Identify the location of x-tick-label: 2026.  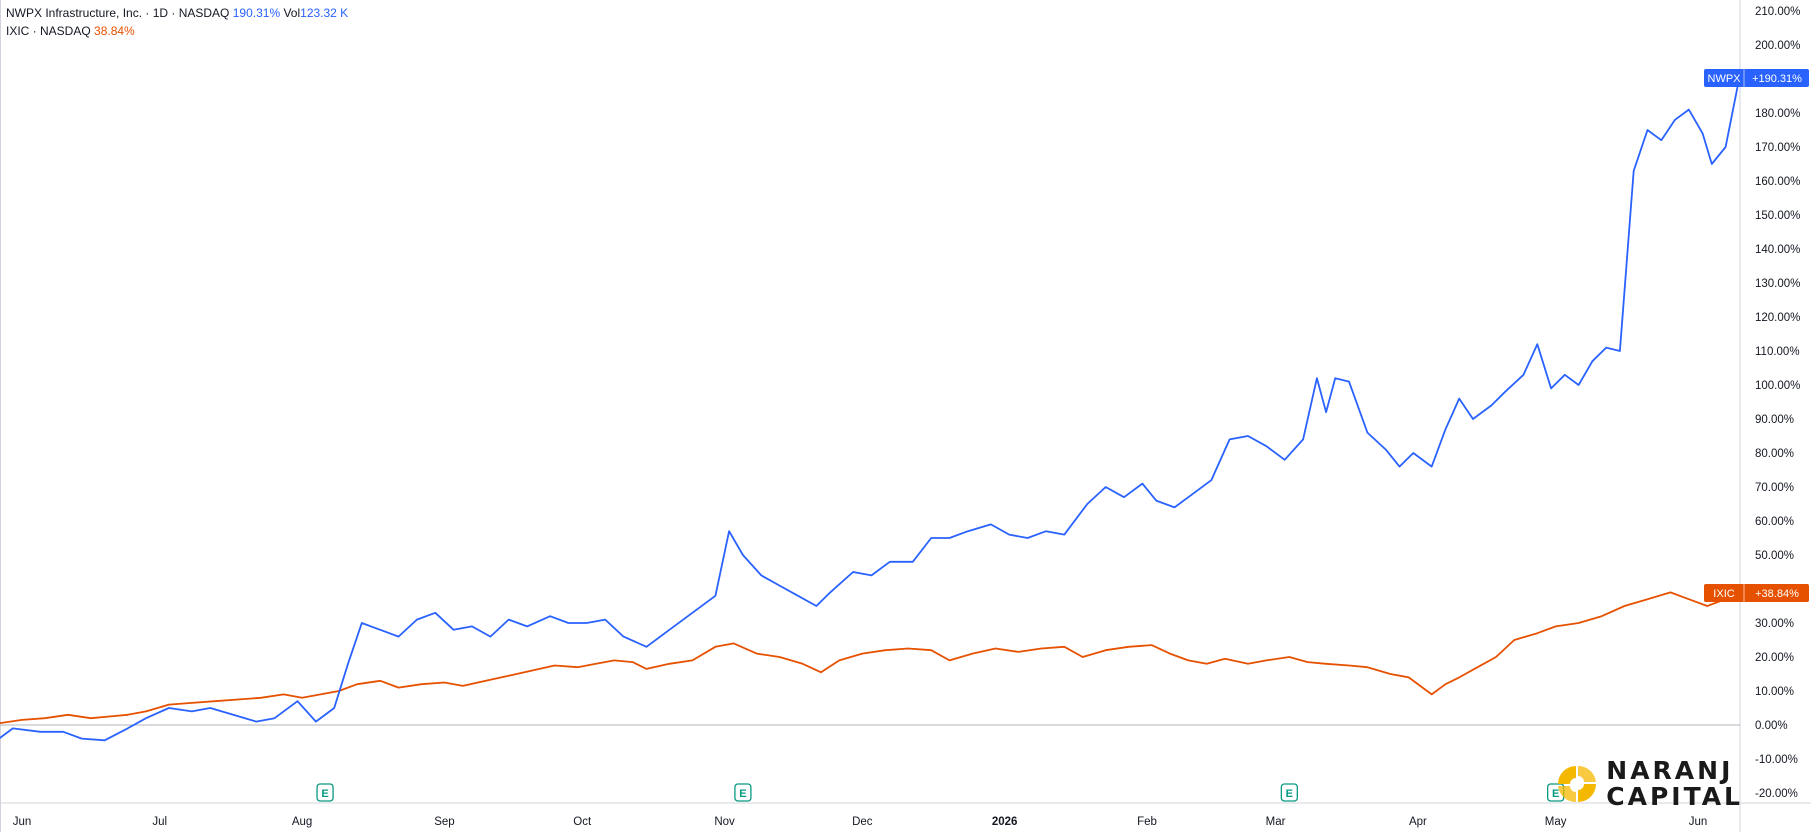
(1005, 822).